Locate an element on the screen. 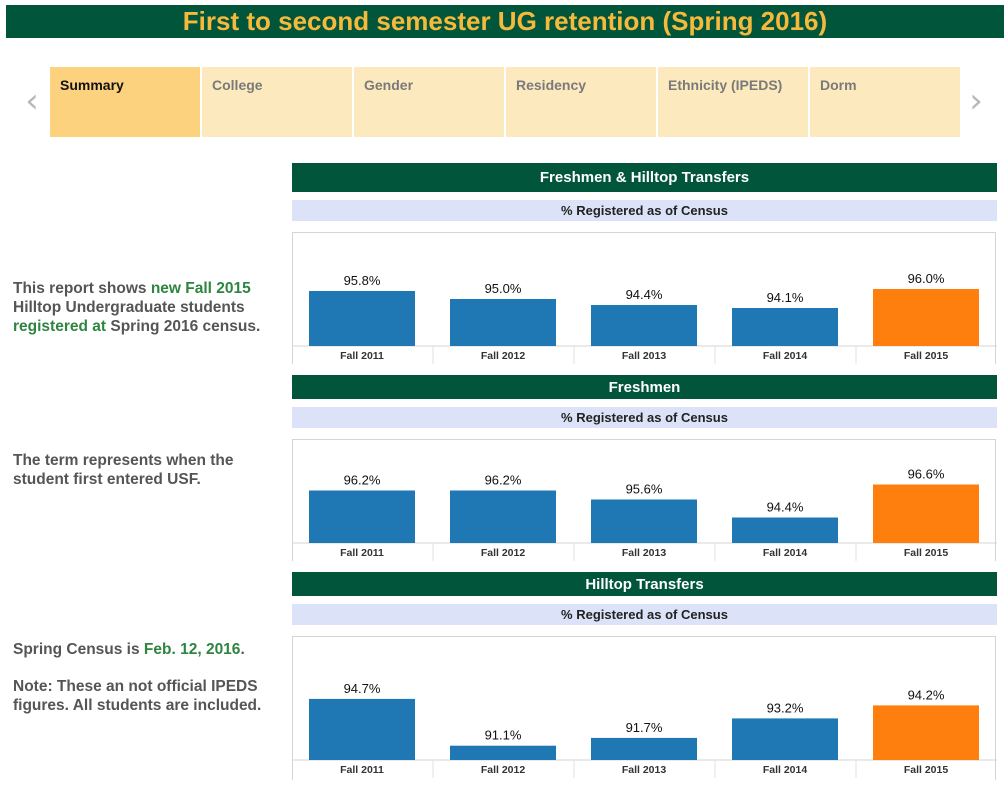 The width and height of the screenshot is (1007, 790). data-label: 95.6% is located at coordinates (644, 489).